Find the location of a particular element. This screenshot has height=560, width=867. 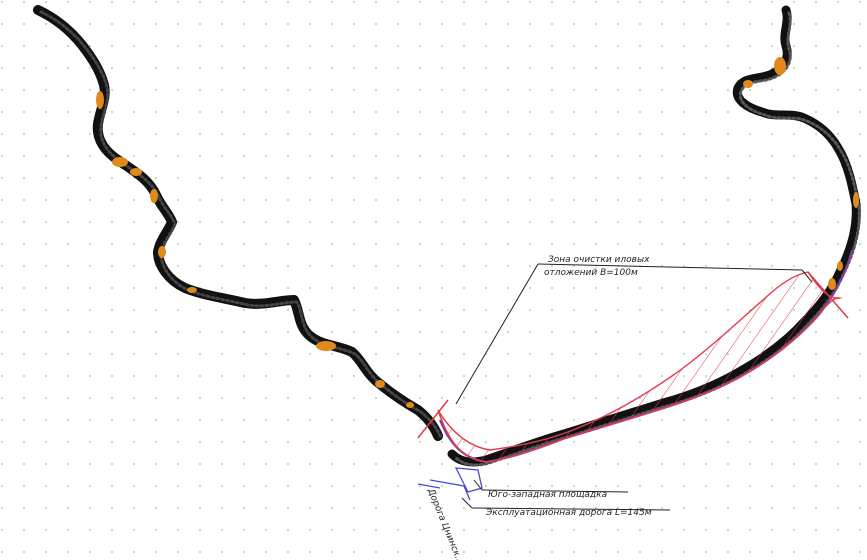

platform-road-symbol is located at coordinates (450, 484).